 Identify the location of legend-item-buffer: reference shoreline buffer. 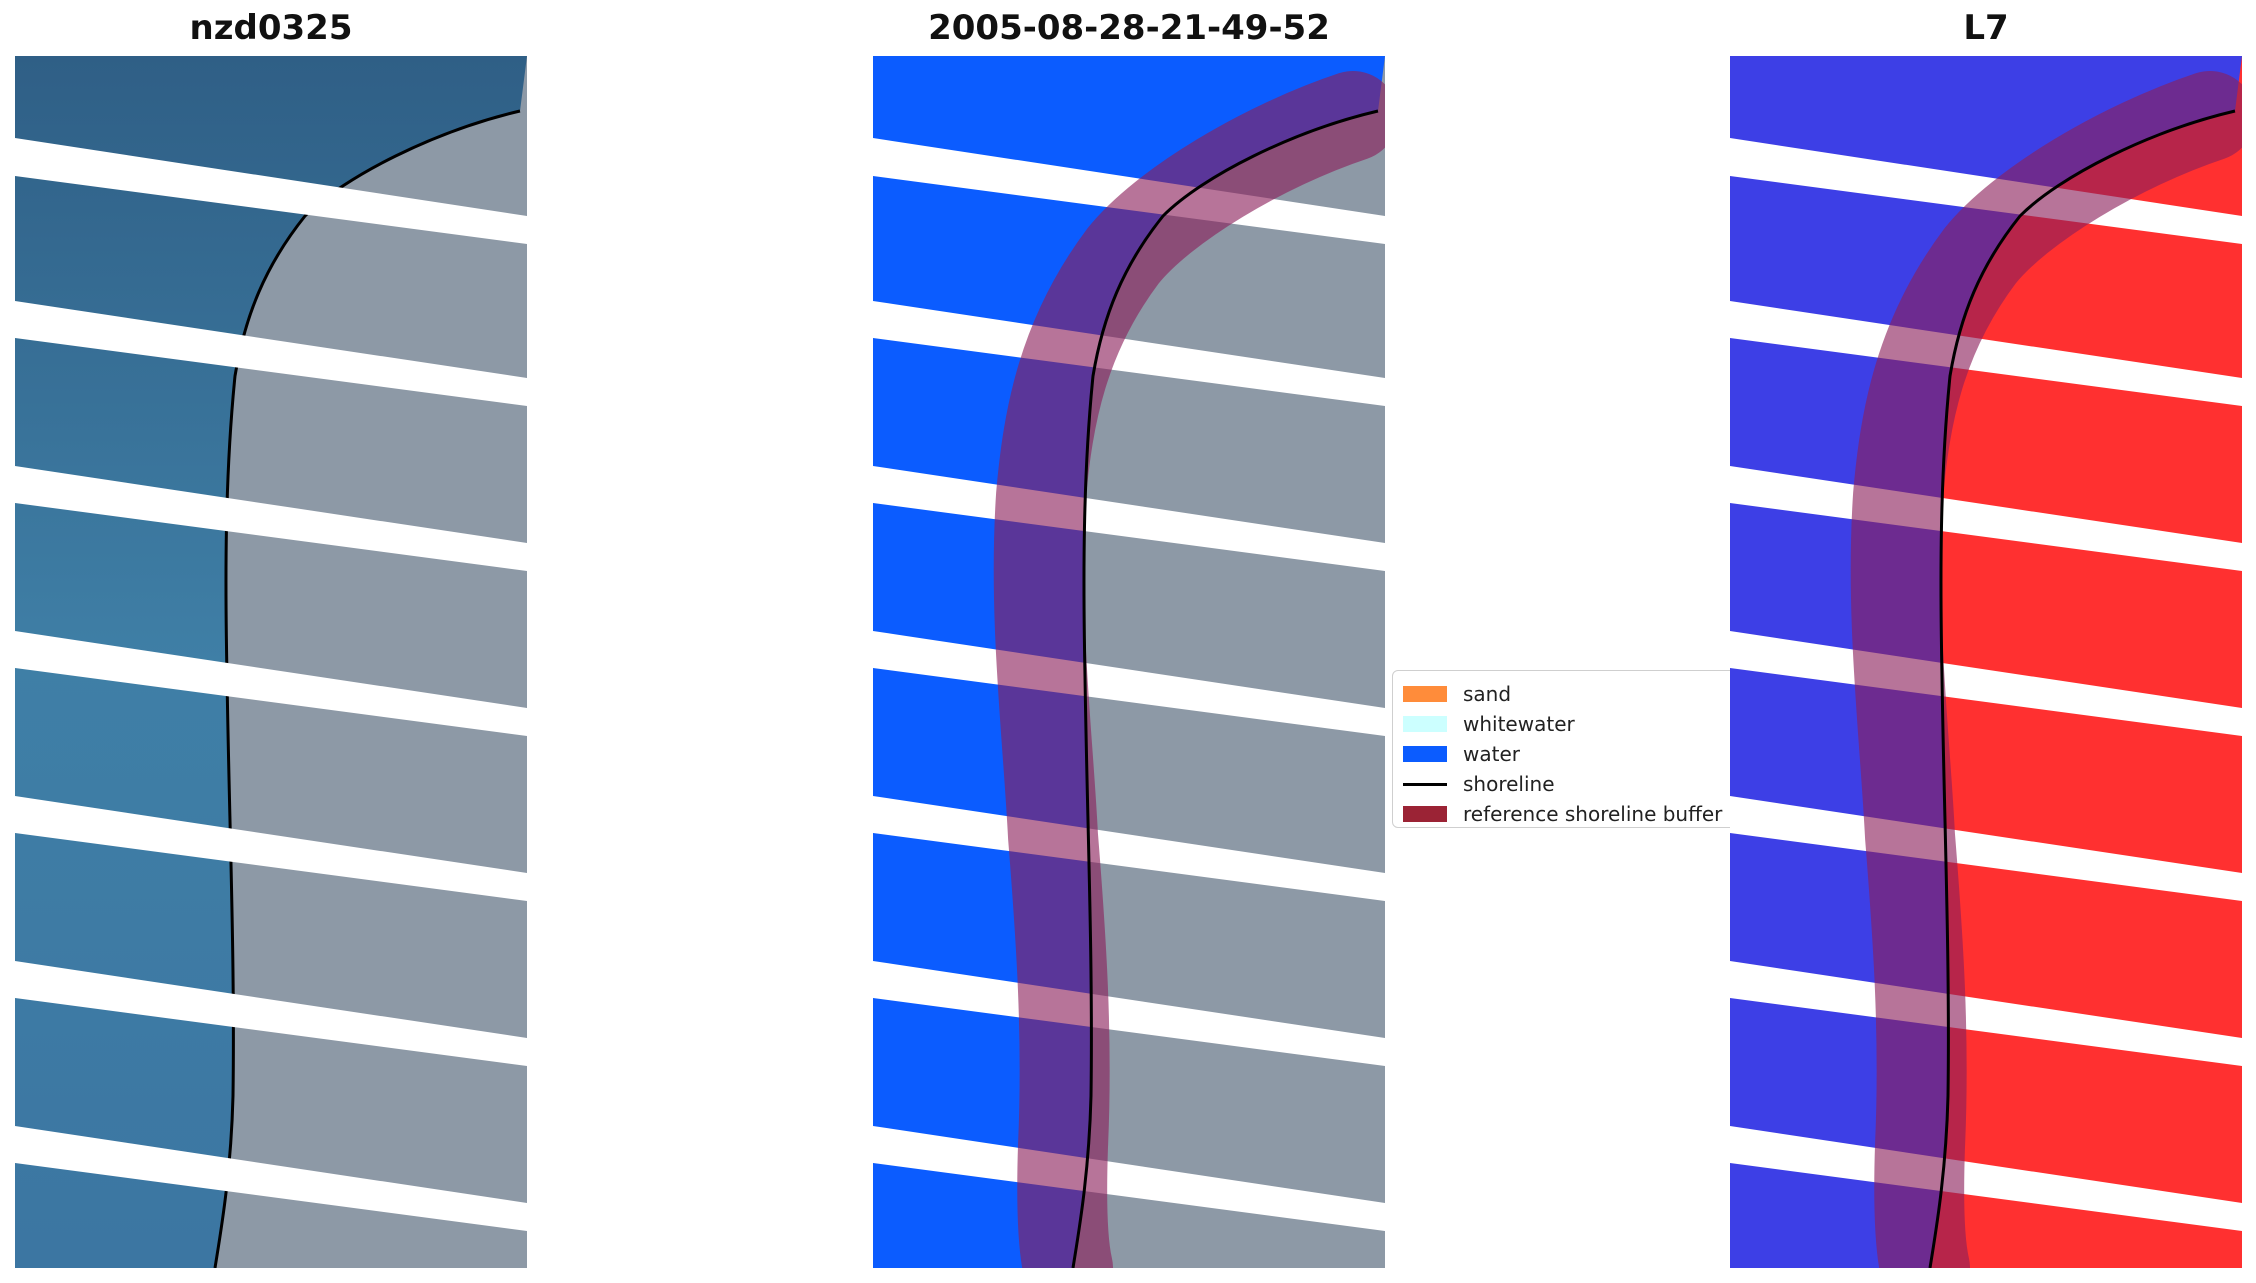
(1565, 814).